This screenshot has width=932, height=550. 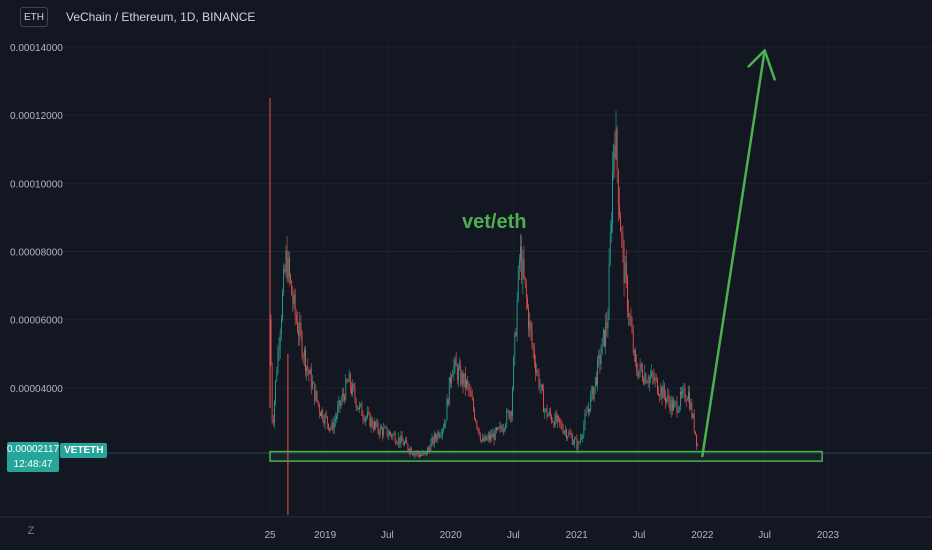 What do you see at coordinates (84, 450) in the screenshot?
I see `ticker-badge: VETETH` at bounding box center [84, 450].